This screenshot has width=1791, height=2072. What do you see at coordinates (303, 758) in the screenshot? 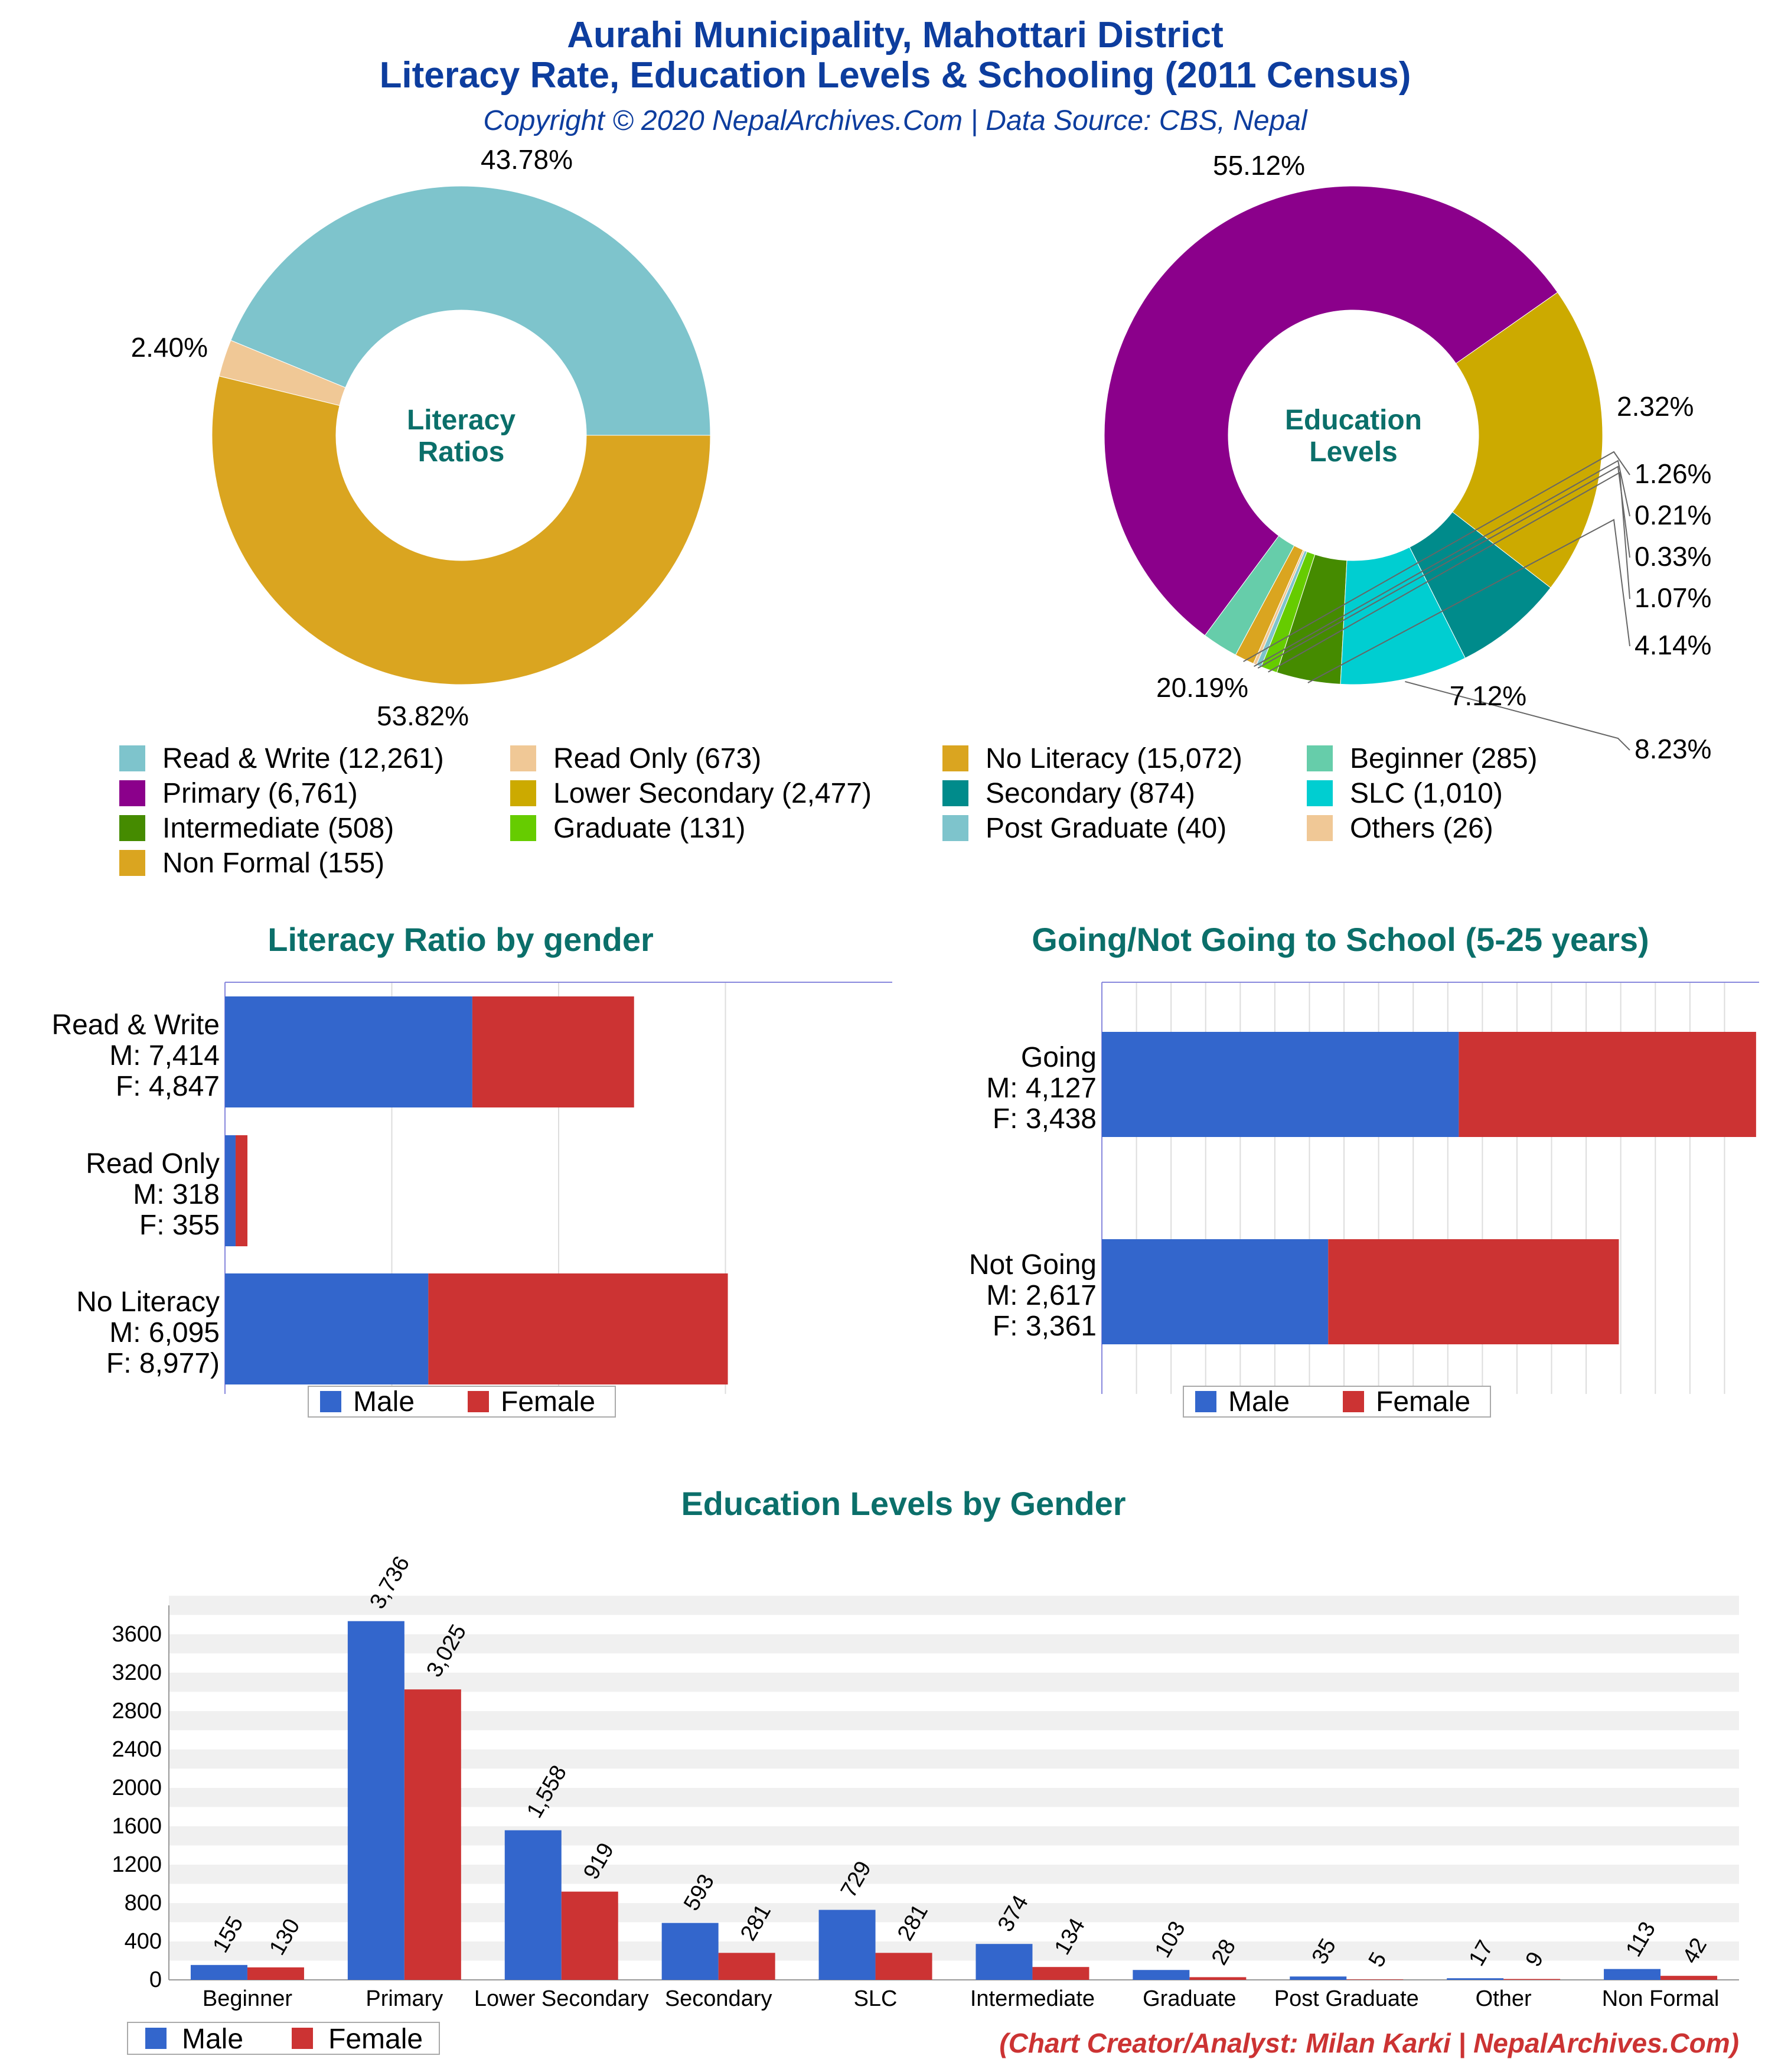
I see `legend-label: Read & Write (12,261)` at bounding box center [303, 758].